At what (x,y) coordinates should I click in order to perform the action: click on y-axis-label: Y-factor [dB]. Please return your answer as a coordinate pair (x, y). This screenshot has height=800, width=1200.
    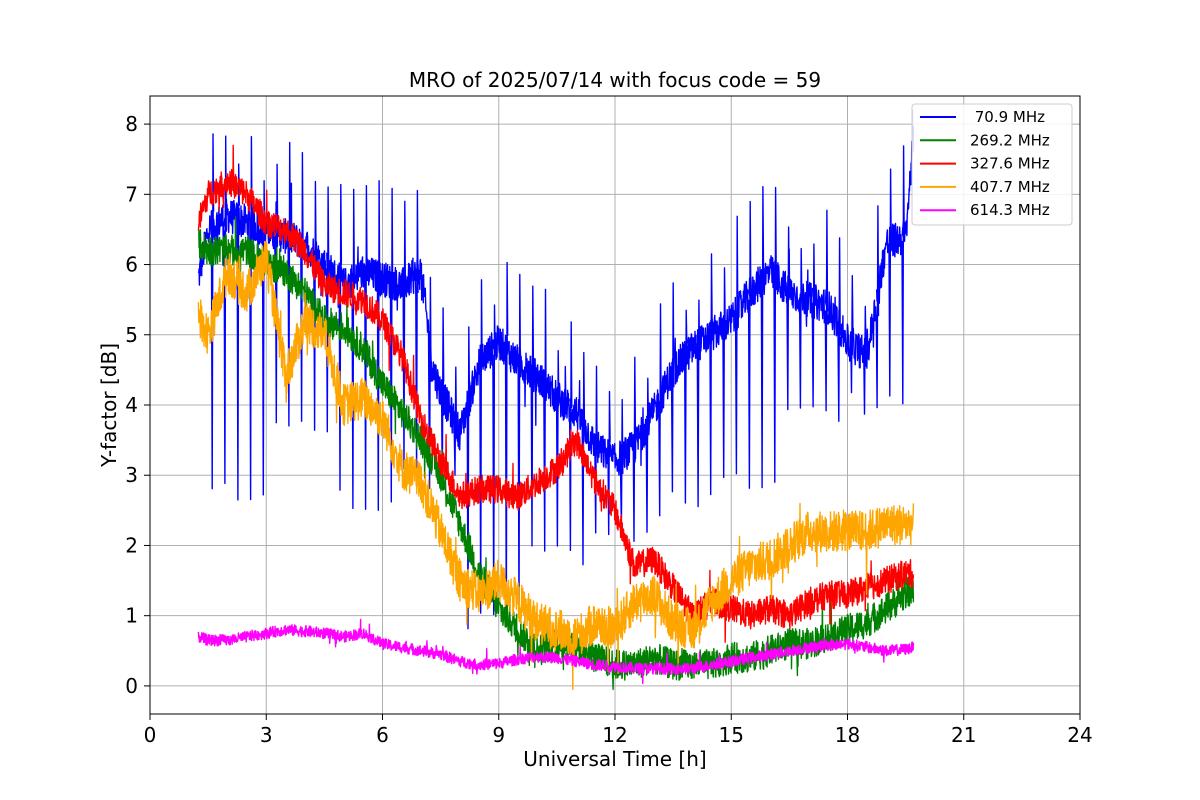
    Looking at the image, I should click on (109, 405).